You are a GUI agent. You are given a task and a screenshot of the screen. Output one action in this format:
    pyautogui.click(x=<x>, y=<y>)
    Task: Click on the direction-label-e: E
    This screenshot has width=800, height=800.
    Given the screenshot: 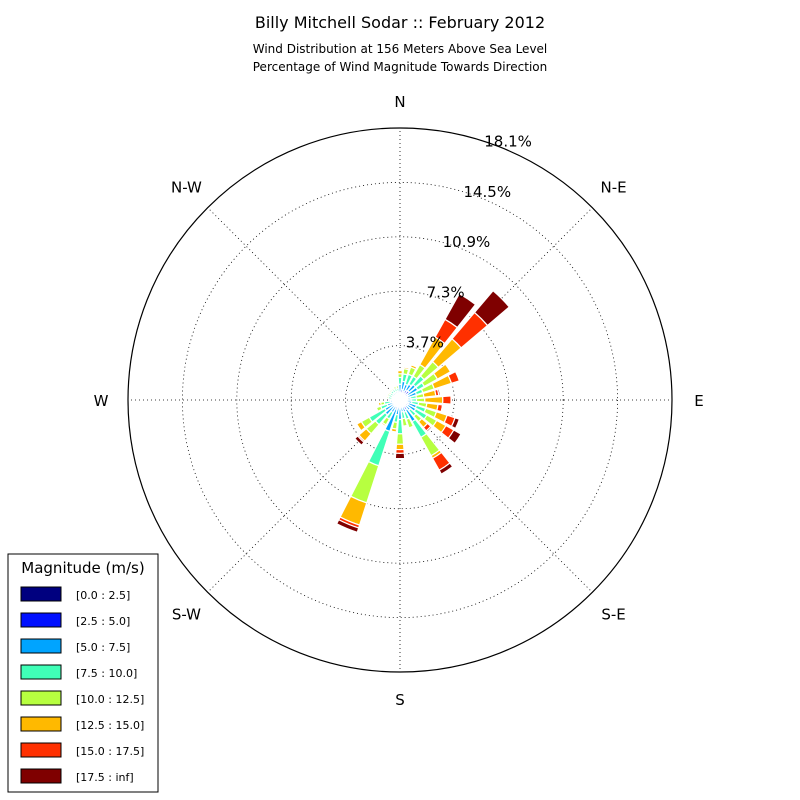 What is the action you would take?
    pyautogui.click(x=698, y=401)
    